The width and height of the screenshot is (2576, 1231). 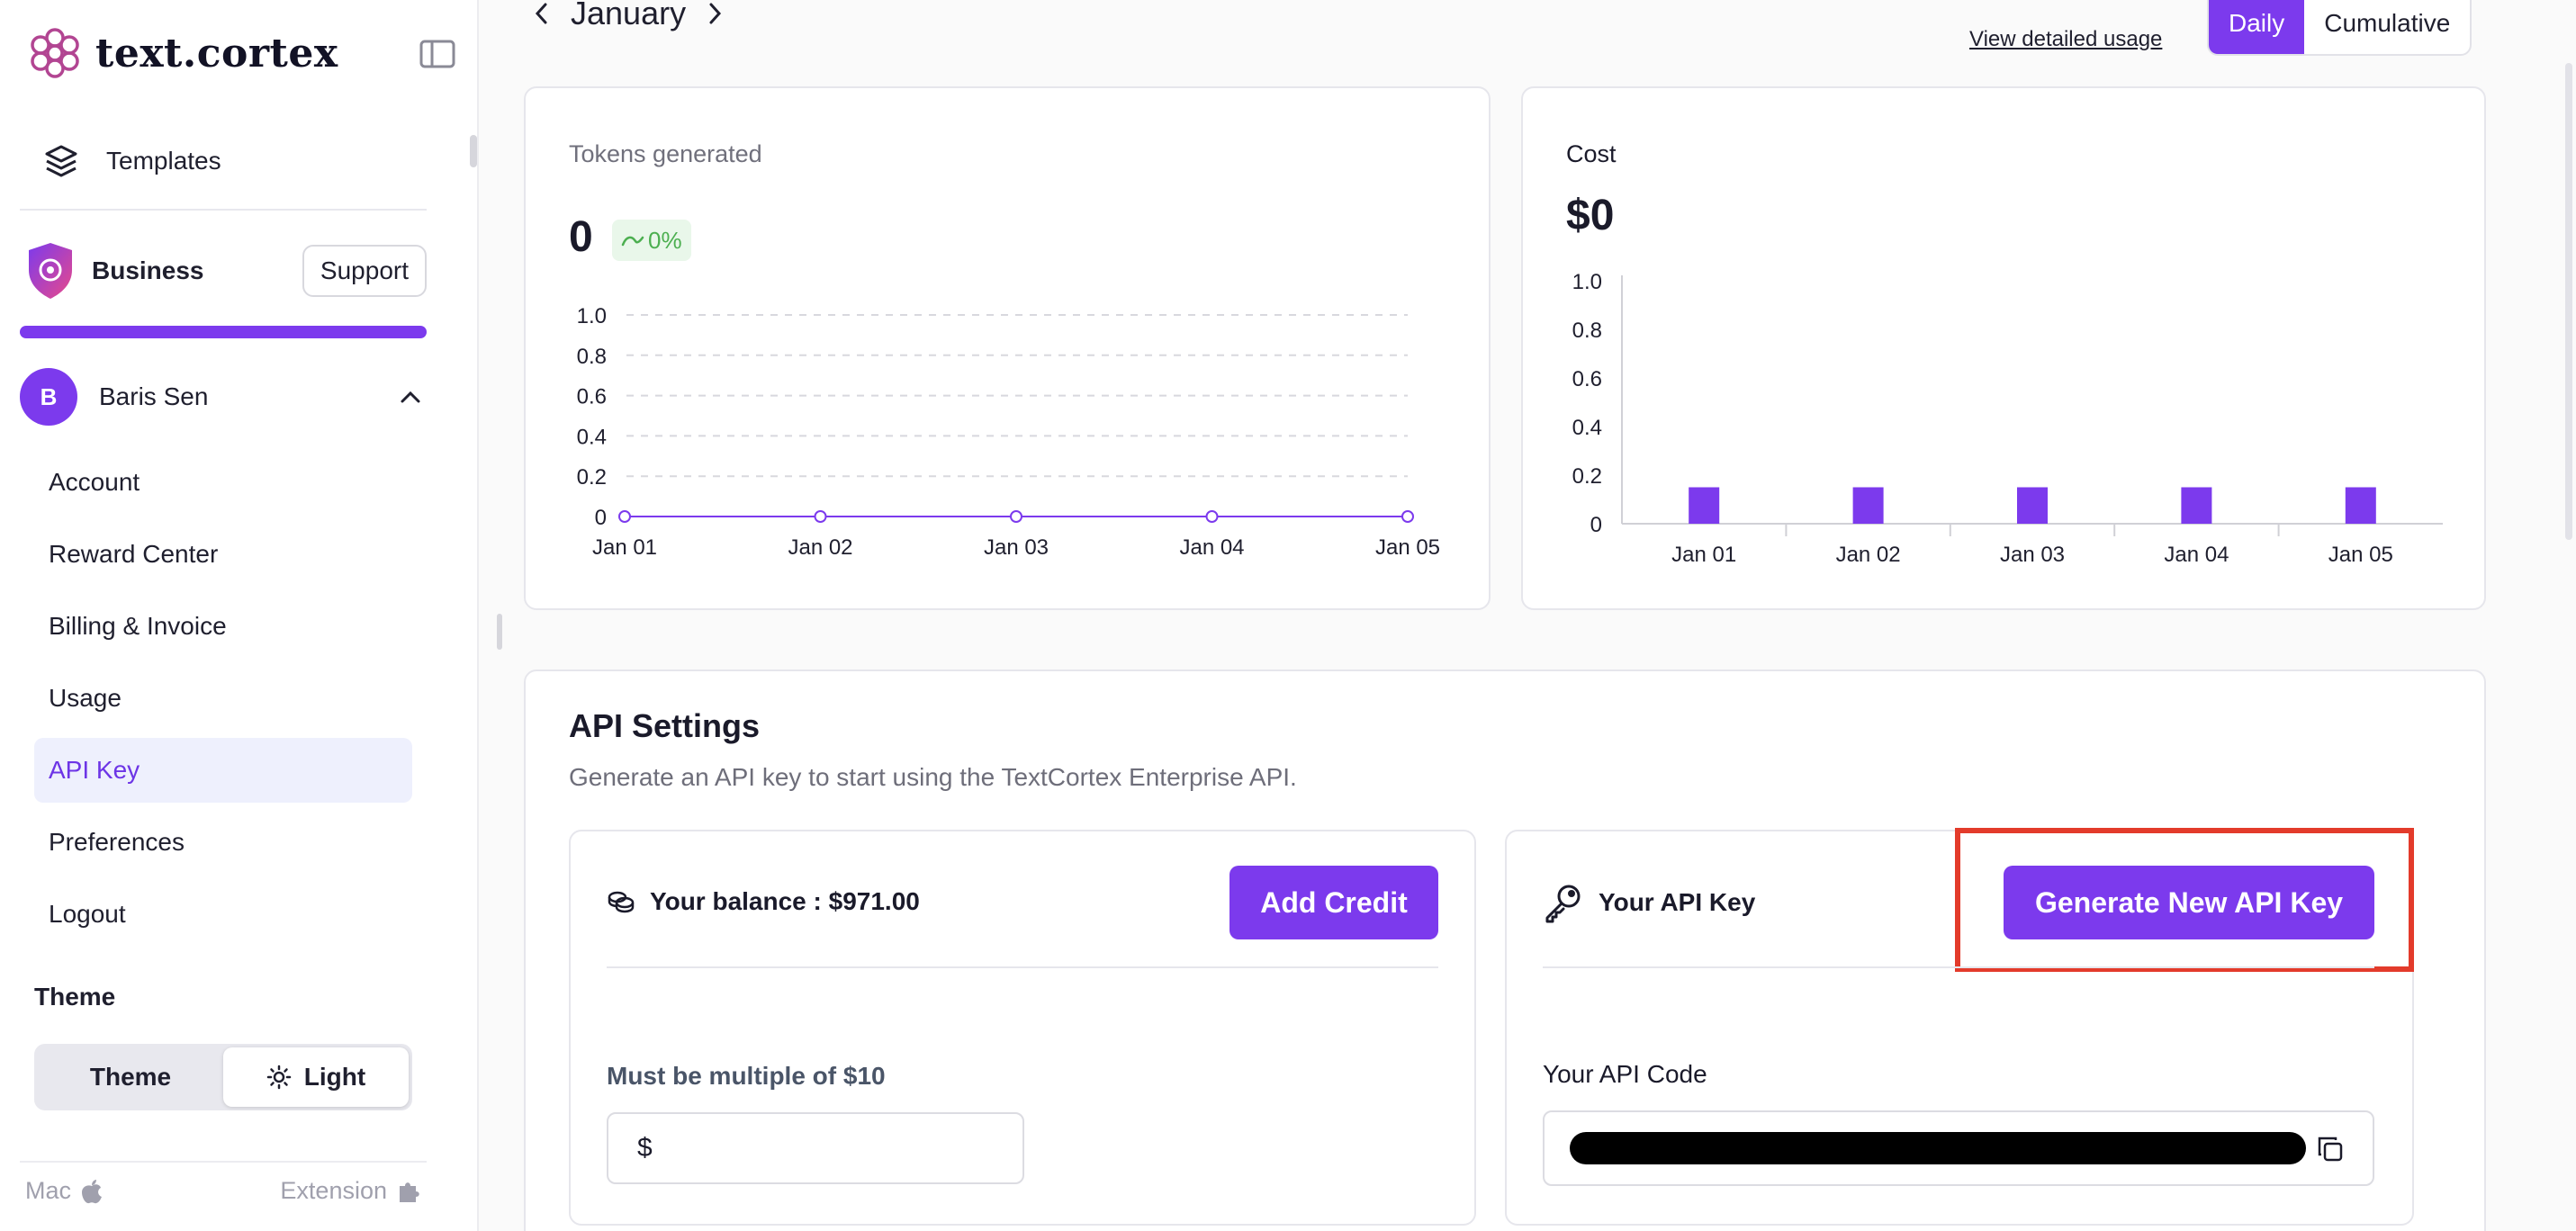 What do you see at coordinates (665, 153) in the screenshot?
I see `tokens-title: Tokens generated` at bounding box center [665, 153].